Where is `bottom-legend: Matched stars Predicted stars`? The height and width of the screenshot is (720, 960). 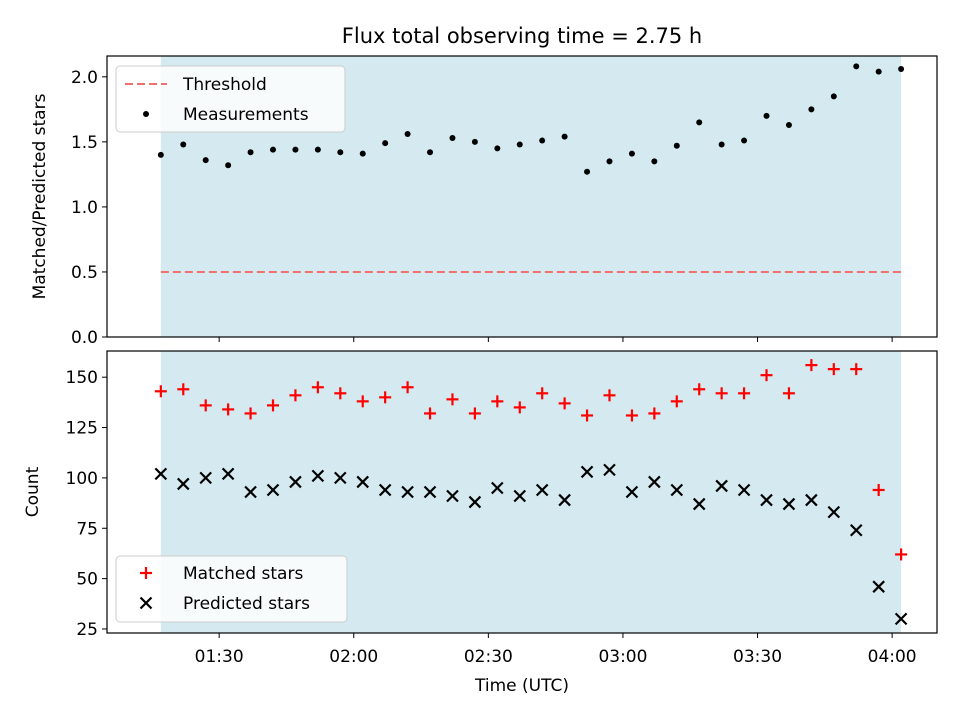 bottom-legend: Matched stars Predicted stars is located at coordinates (231, 589).